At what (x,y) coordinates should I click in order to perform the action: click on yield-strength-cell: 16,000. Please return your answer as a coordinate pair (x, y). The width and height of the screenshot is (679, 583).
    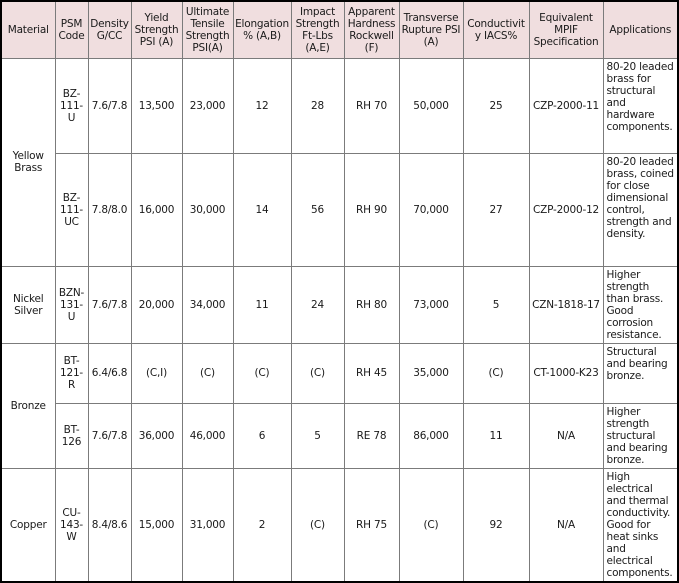
    Looking at the image, I should click on (156, 209).